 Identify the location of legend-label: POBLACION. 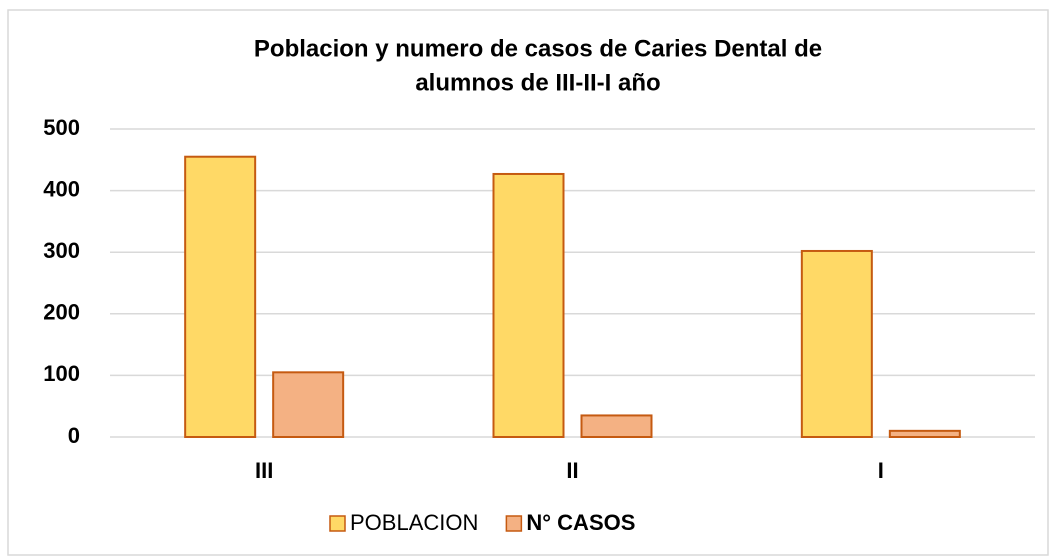
(414, 522).